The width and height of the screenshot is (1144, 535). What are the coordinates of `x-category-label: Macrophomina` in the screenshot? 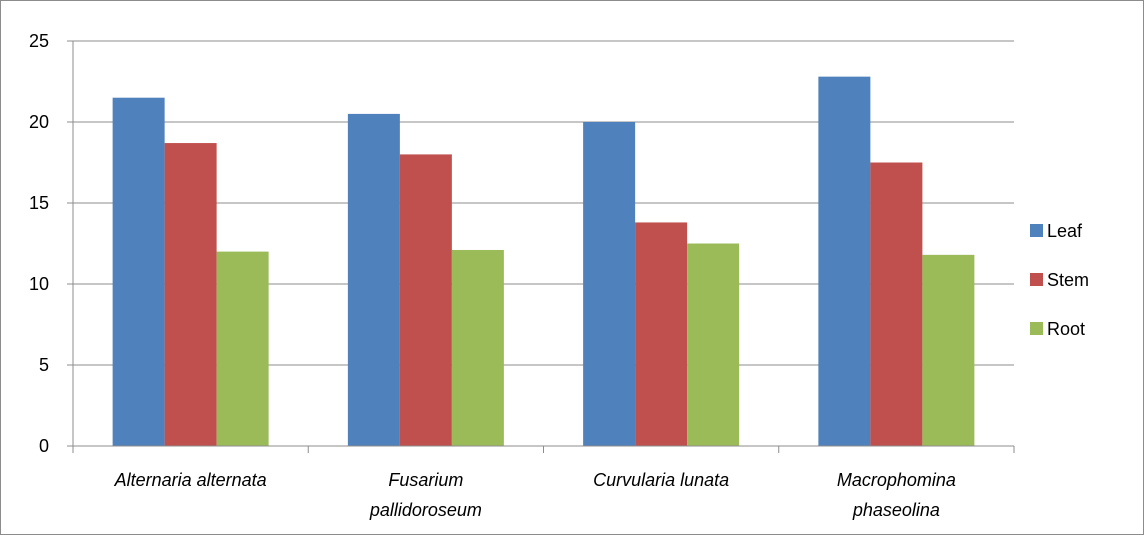 It's located at (896, 480).